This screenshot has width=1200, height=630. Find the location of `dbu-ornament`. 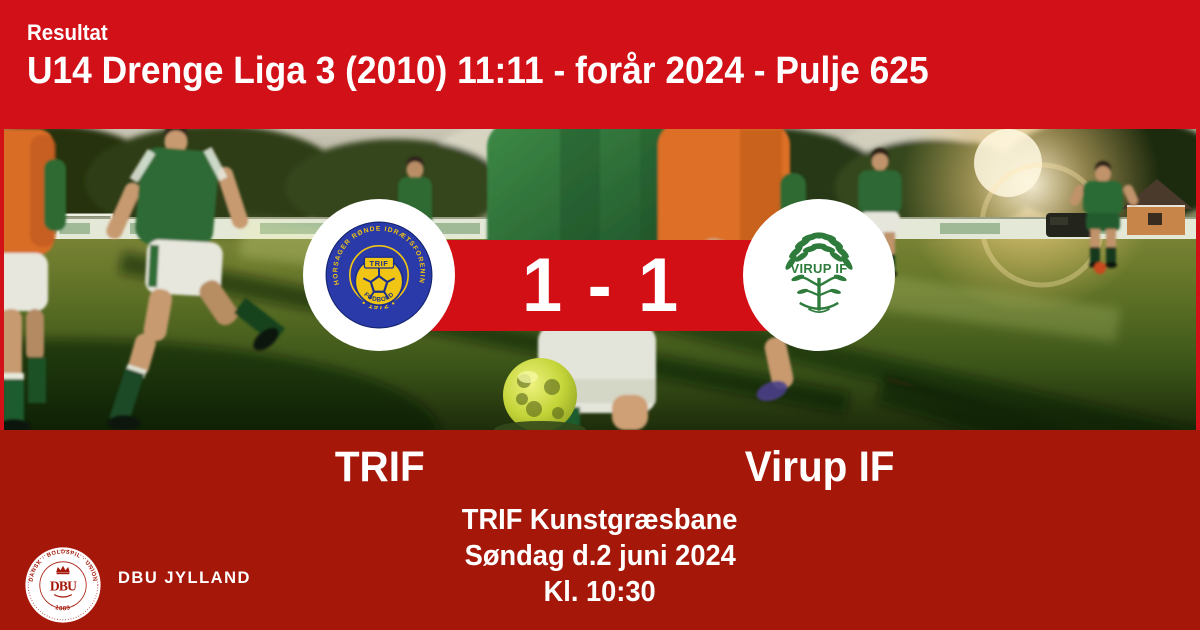

dbu-ornament is located at coordinates (63, 596).